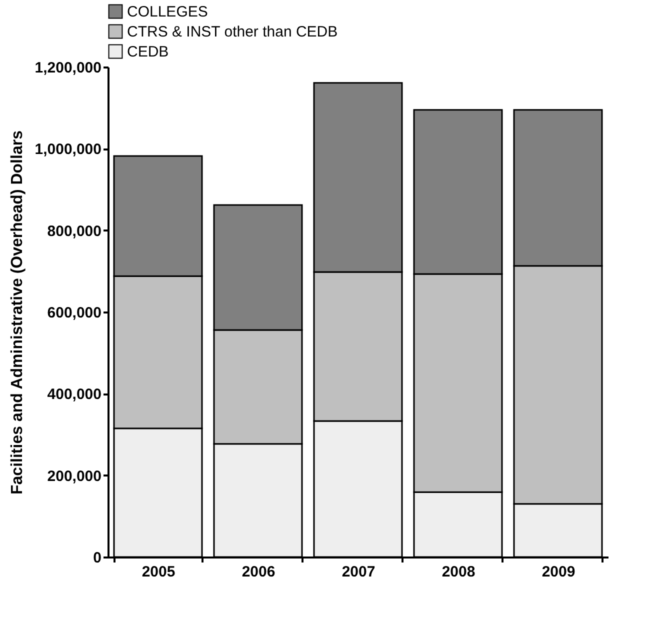 Image resolution: width=659 pixels, height=636 pixels. I want to click on y-tick-label: 0, so click(97, 558).